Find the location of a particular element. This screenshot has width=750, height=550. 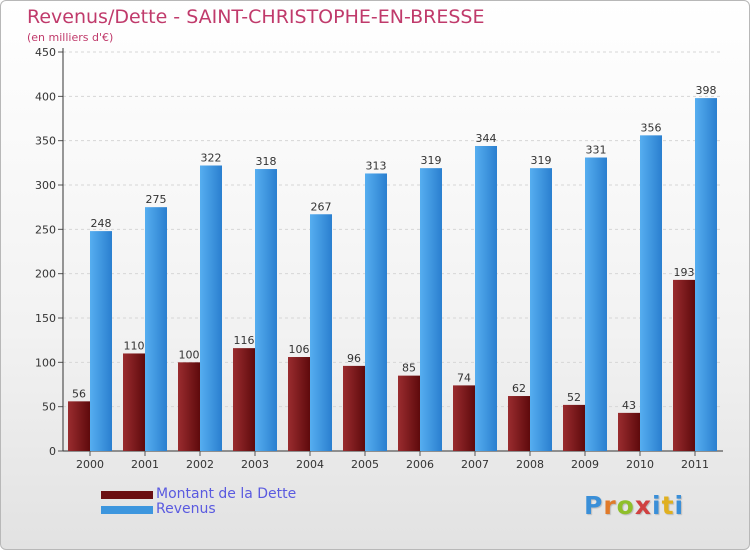

proxiti-logo: Proxiti is located at coordinates (634, 505).